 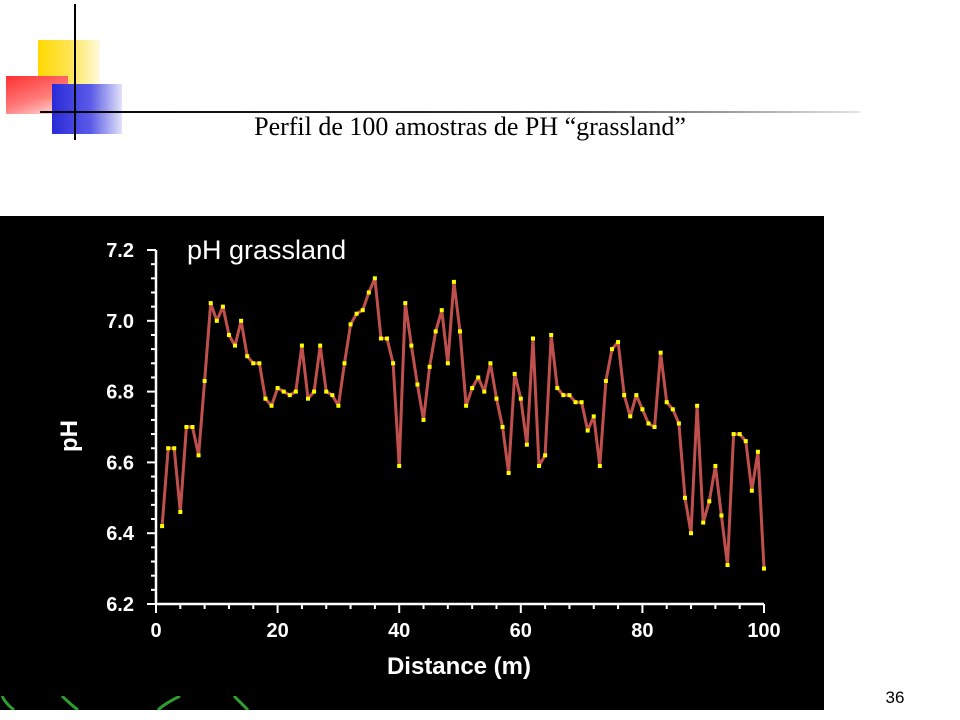 I want to click on y-tick-label: 6.6, so click(x=120, y=463).